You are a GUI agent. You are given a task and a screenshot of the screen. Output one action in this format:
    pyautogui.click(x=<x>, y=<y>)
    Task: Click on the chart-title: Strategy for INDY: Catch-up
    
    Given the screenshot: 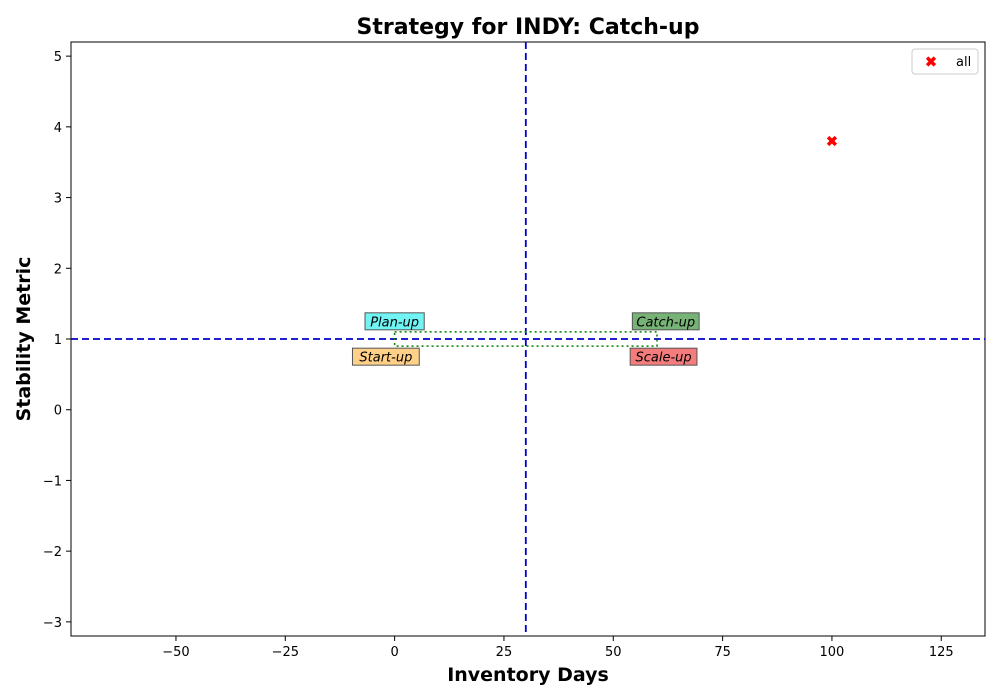 What is the action you would take?
    pyautogui.click(x=528, y=27)
    